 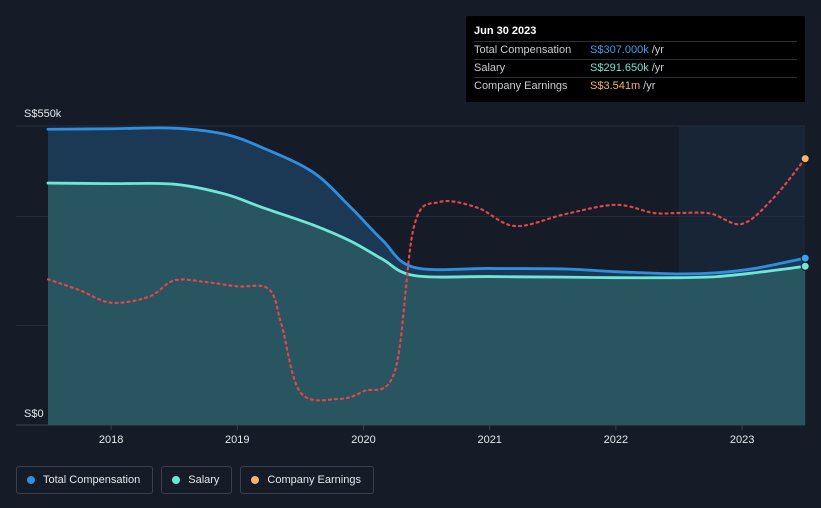 I want to click on tooltip-row-value: S$307.000k, so click(x=619, y=50).